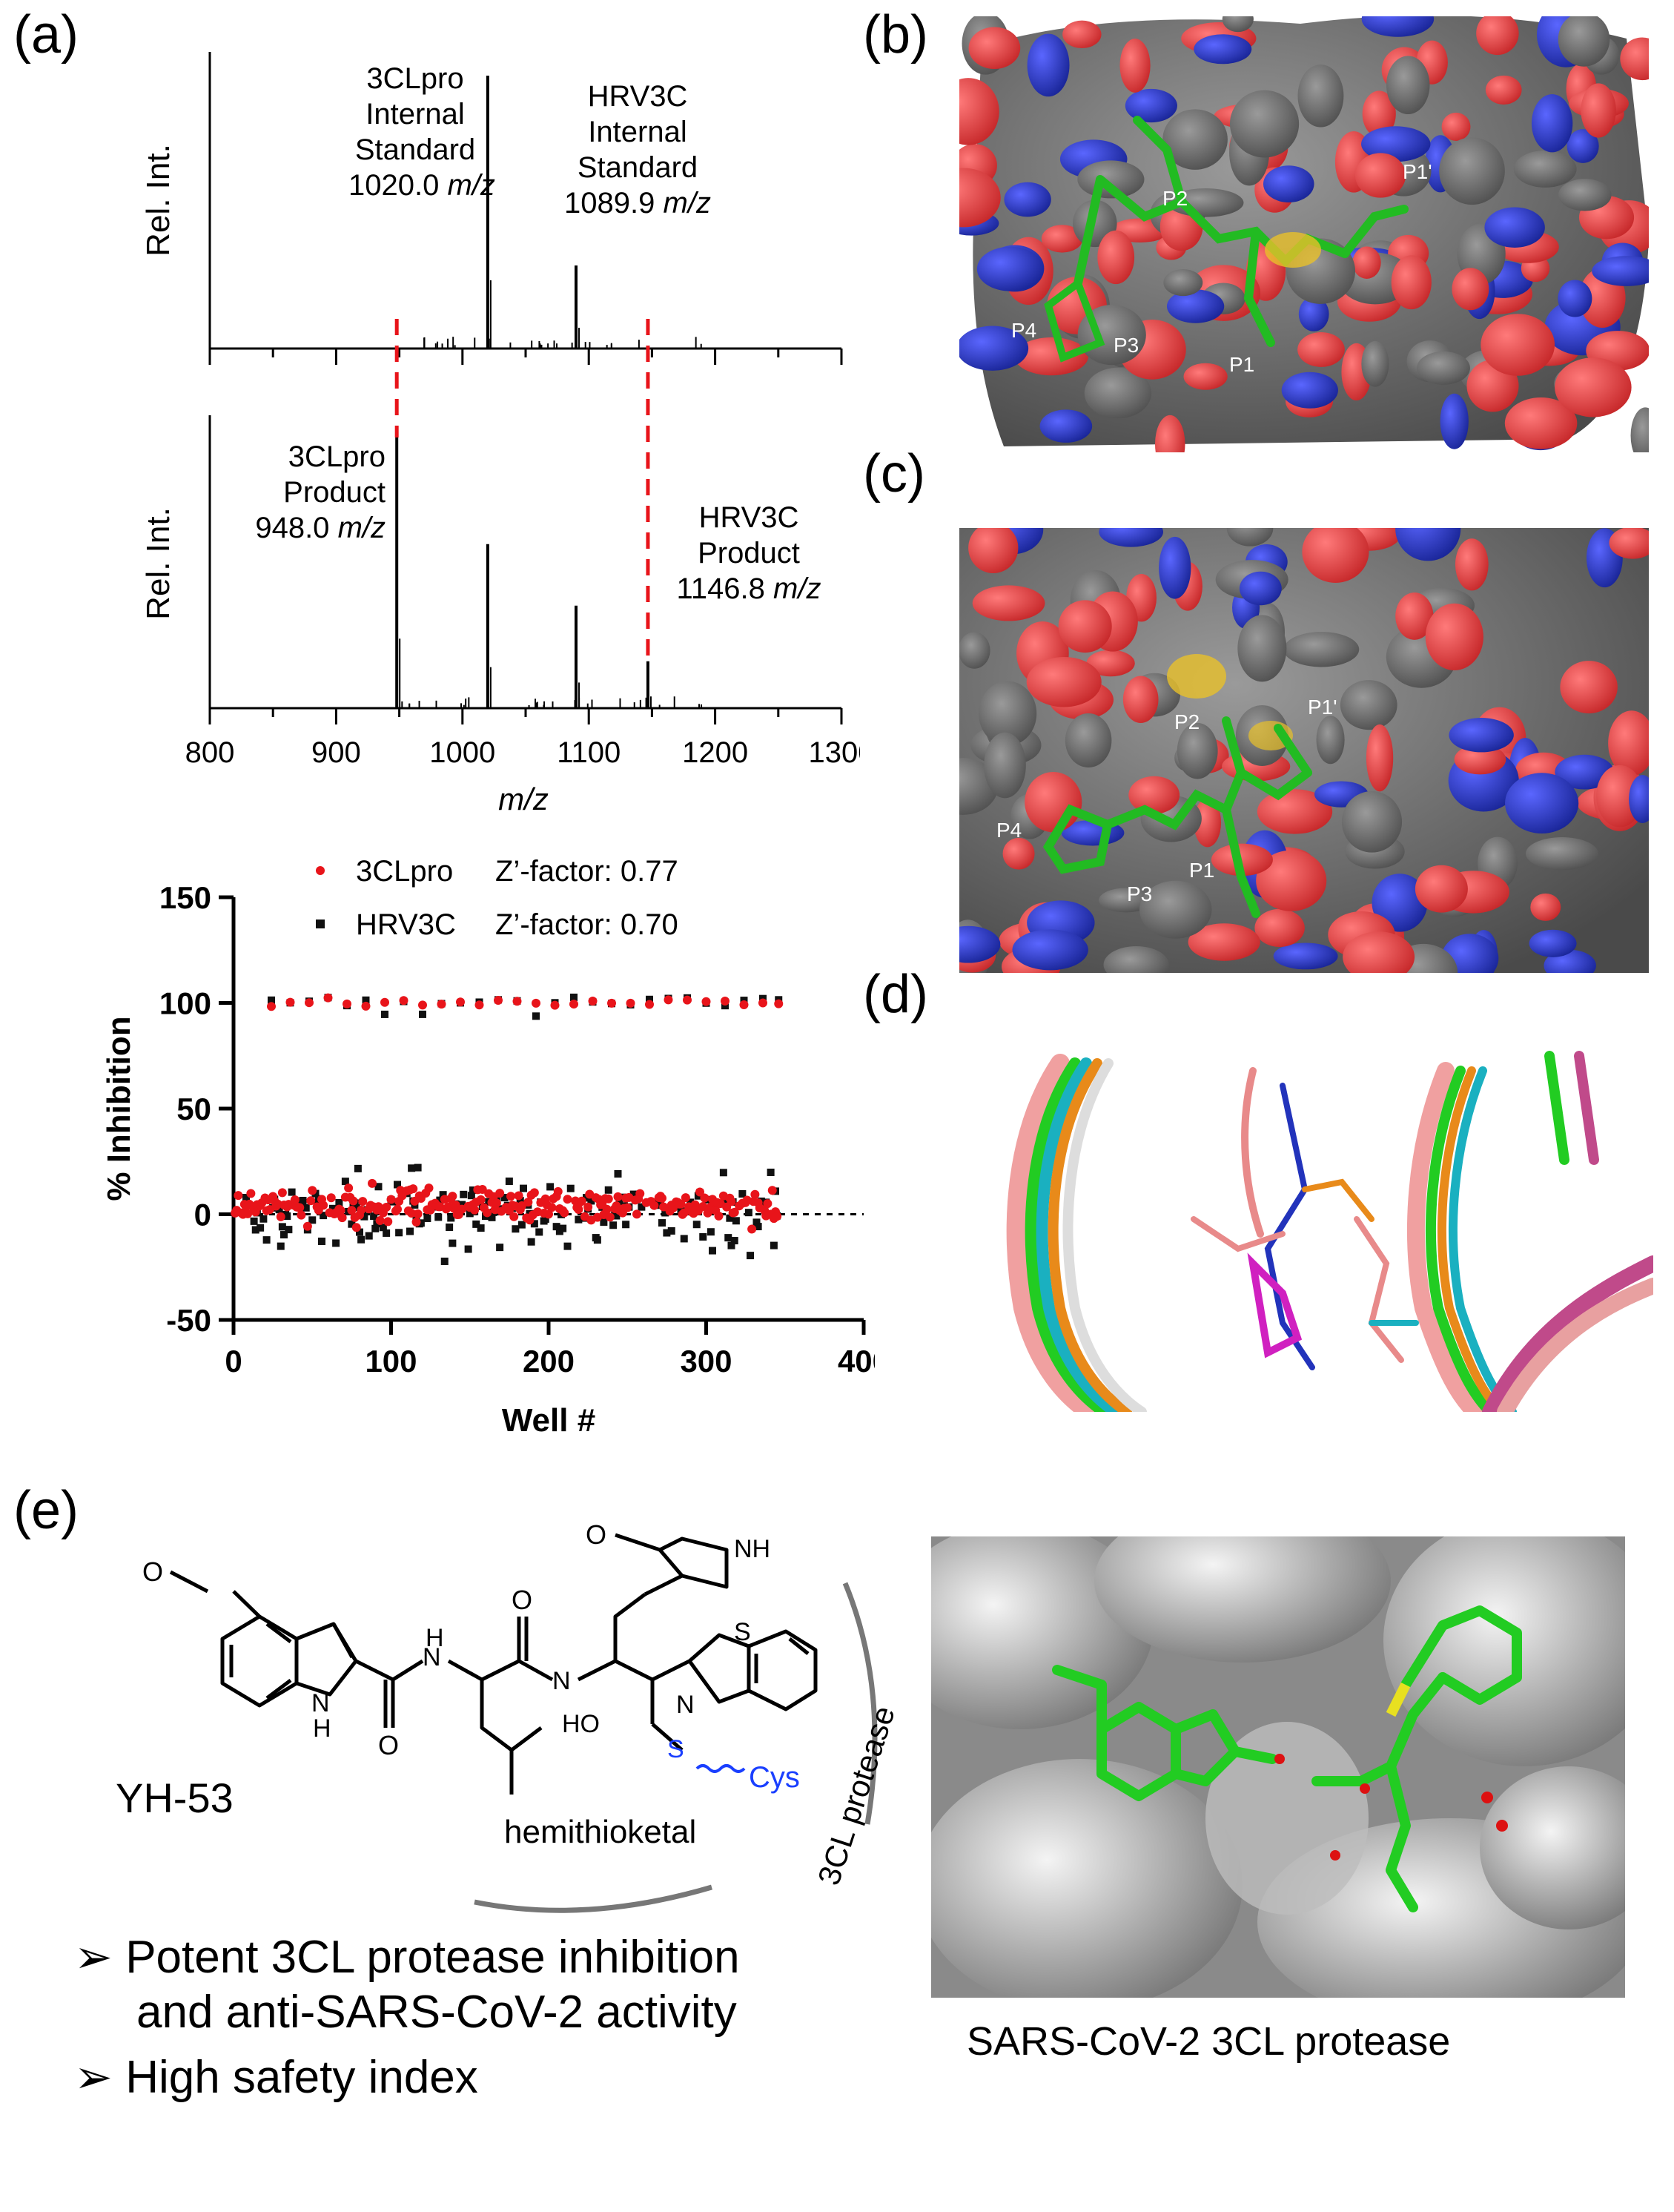  What do you see at coordinates (1312, 1226) in the screenshot?
I see `ribbon-overlay-d` at bounding box center [1312, 1226].